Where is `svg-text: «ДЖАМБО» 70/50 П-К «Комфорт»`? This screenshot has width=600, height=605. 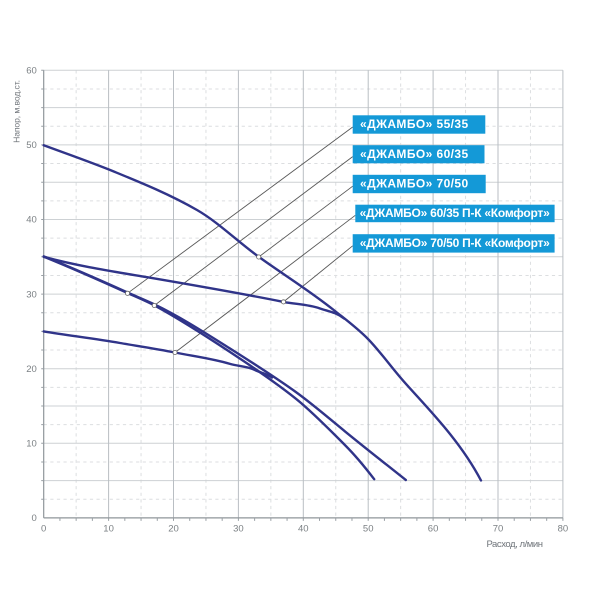
svg-text: «ДЖАМБО» 70/50 П-К «Комфорт» is located at coordinates (455, 243).